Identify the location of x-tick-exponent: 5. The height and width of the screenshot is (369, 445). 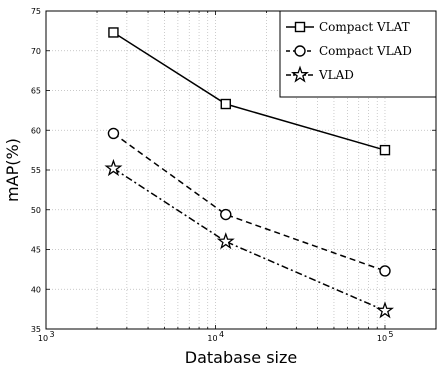
(390, 334).